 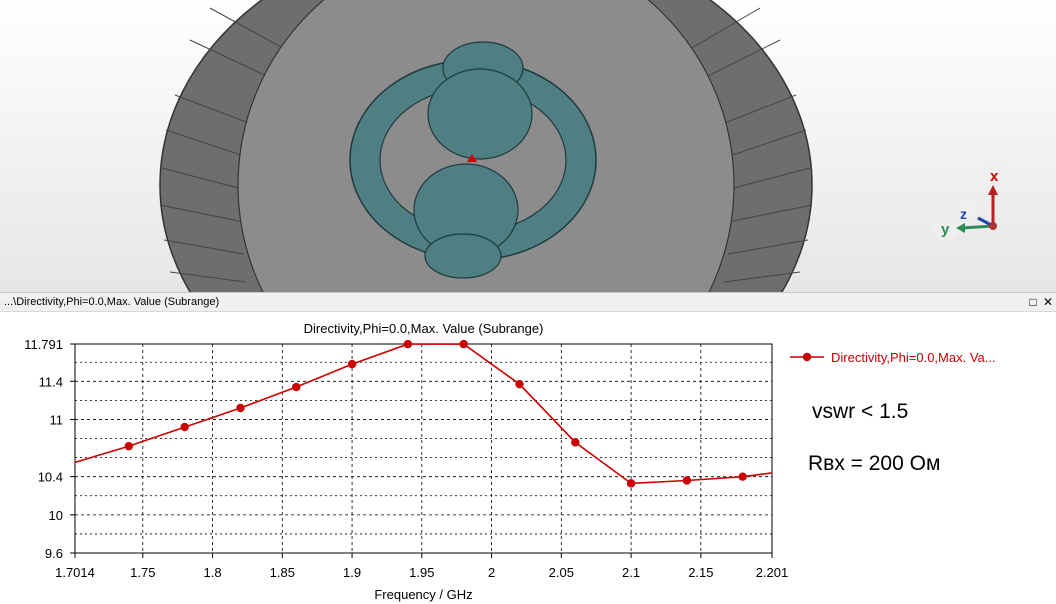 I want to click on x-tick-label: 1.8, so click(x=213, y=572).